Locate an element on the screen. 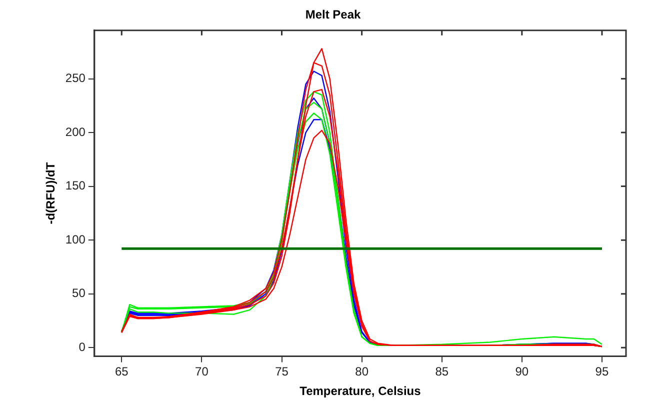 The image size is (656, 403). chart-title: Melt Peak is located at coordinates (333, 15).